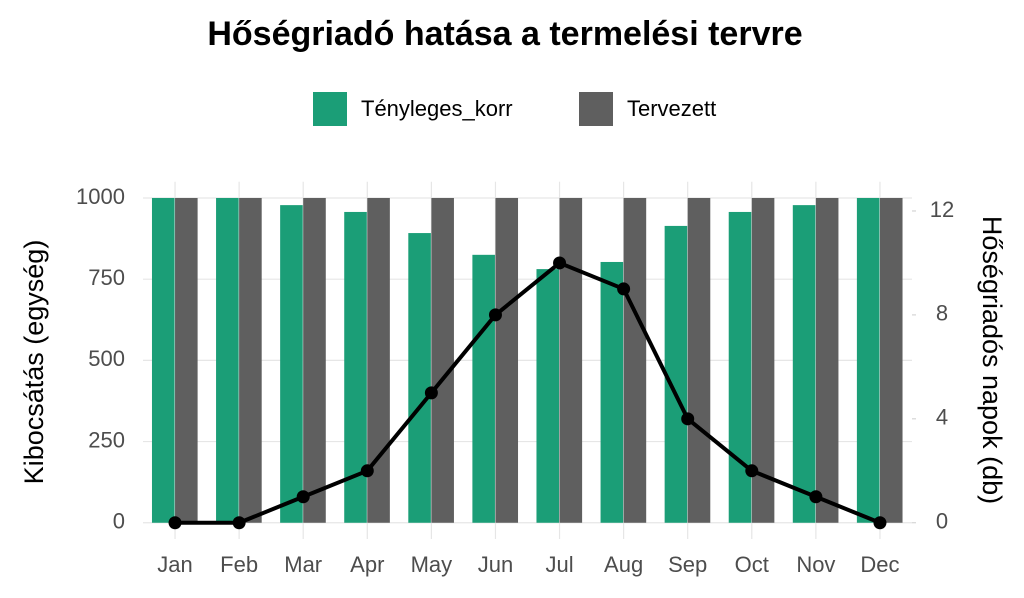 This screenshot has height=598, width=1024. What do you see at coordinates (174, 564) in the screenshot?
I see `x-tick-label: Jan` at bounding box center [174, 564].